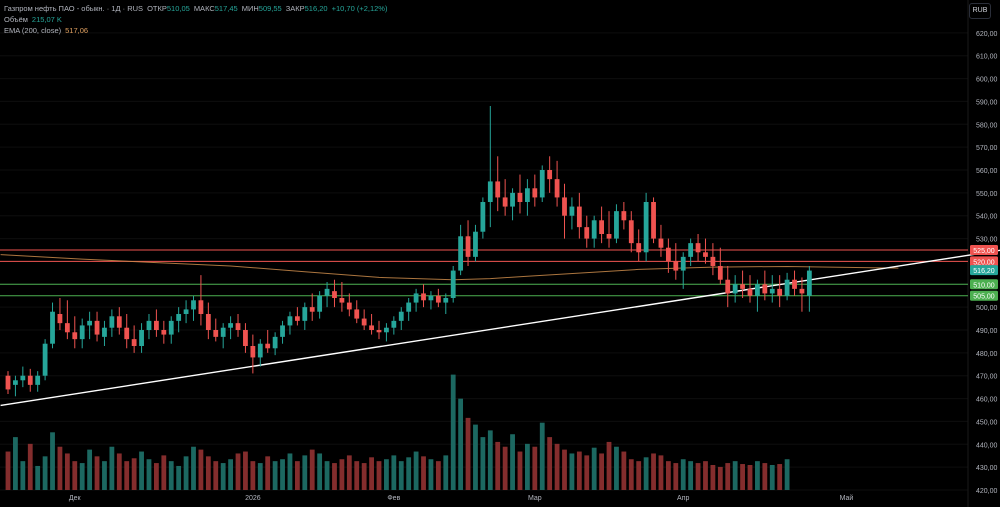  Describe the element at coordinates (987, 377) in the screenshot. I see `y-tick-label: 470,00` at that location.